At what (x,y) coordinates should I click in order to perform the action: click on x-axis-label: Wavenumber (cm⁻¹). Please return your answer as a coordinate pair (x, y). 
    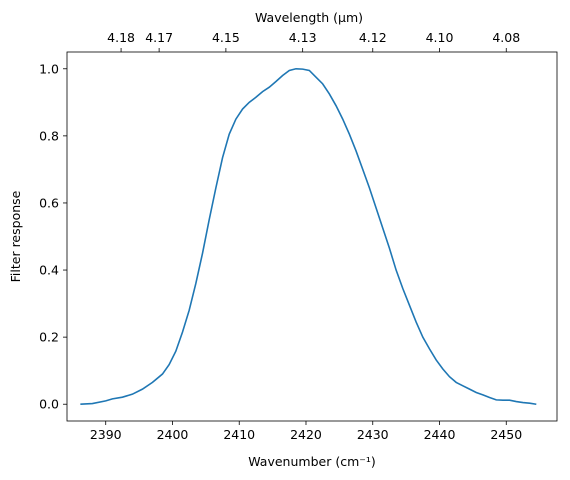
    Looking at the image, I should click on (311, 461).